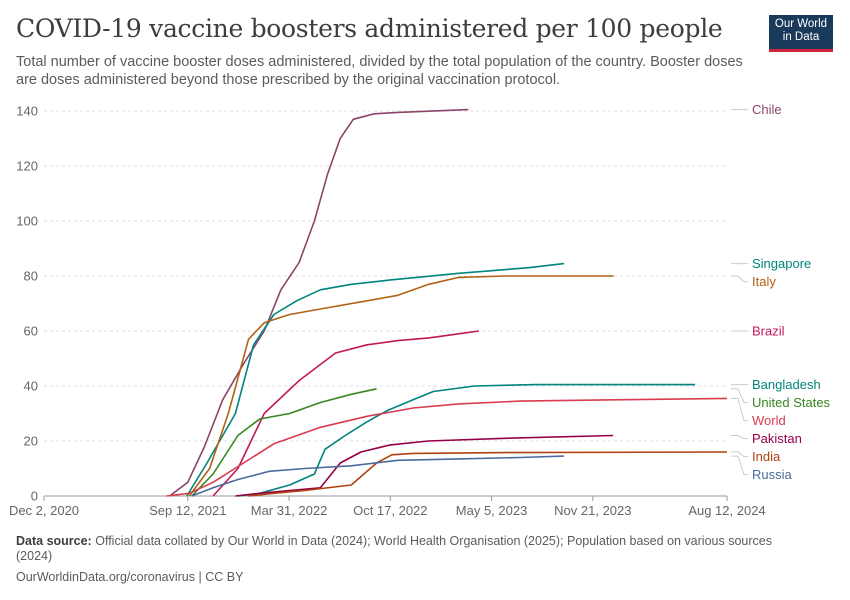 This screenshot has width=850, height=600. I want to click on series-line-united-states, so click(284, 442).